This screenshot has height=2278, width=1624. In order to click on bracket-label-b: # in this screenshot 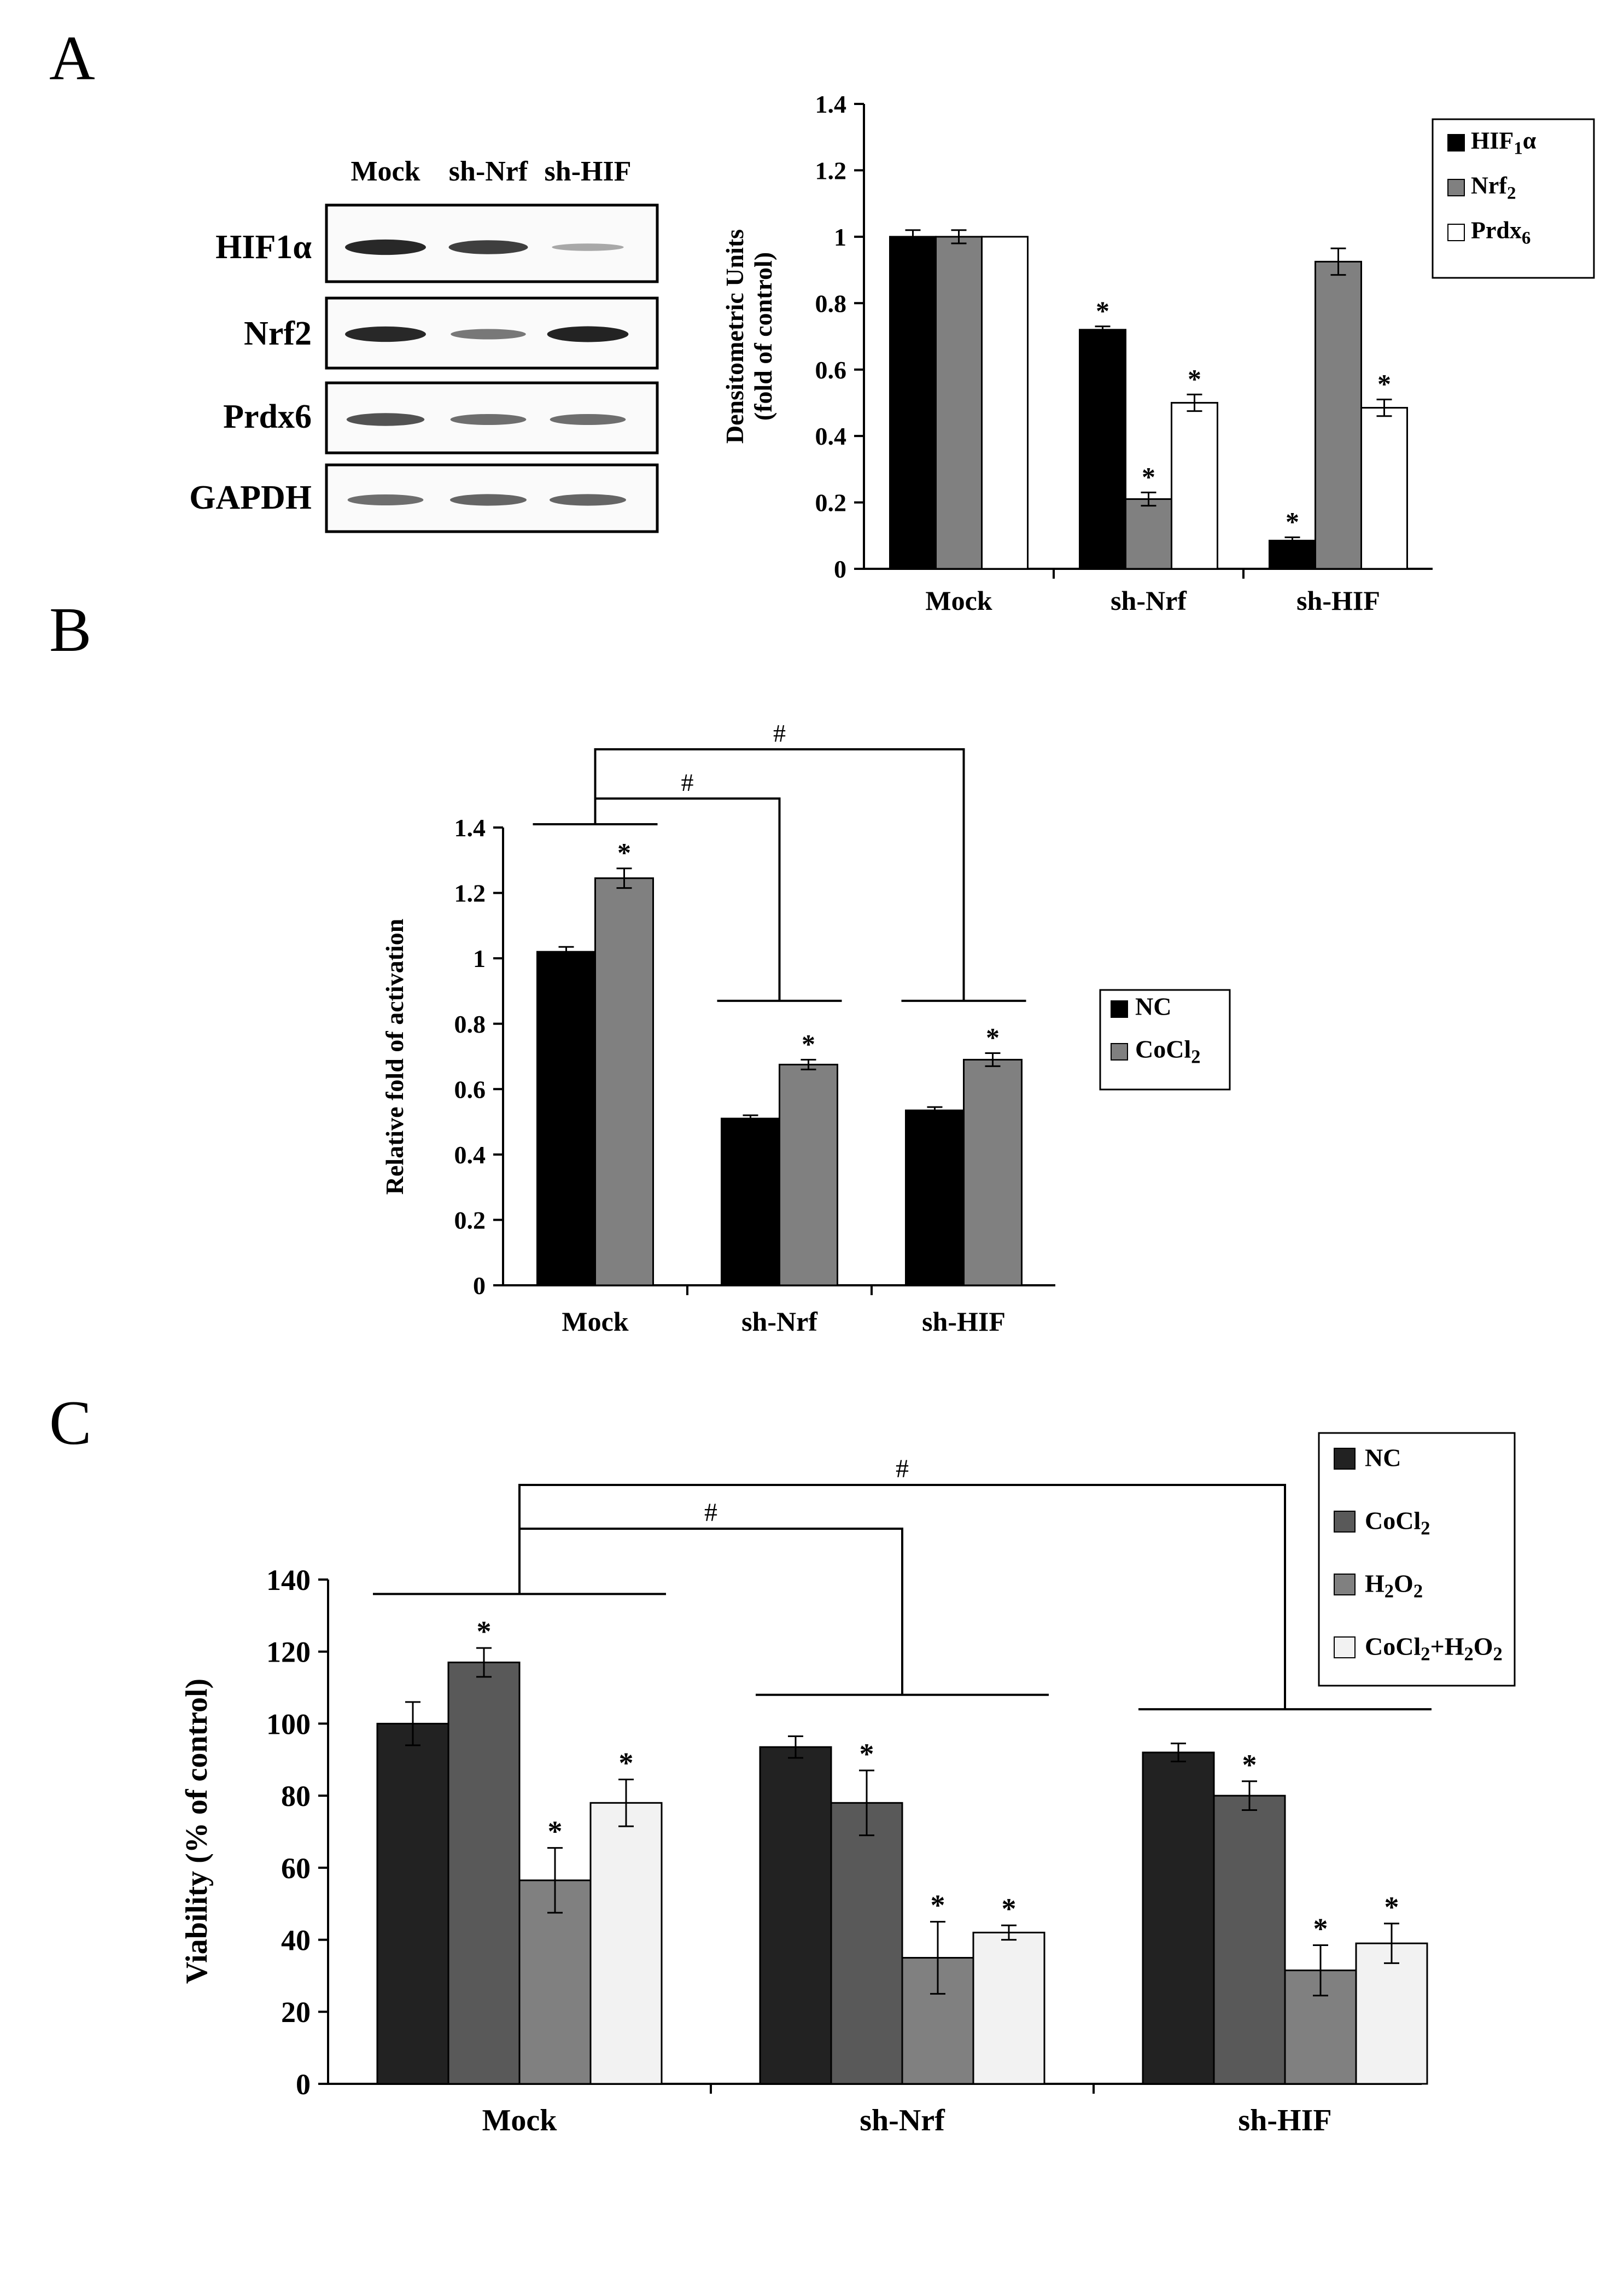, I will do `click(780, 733)`.